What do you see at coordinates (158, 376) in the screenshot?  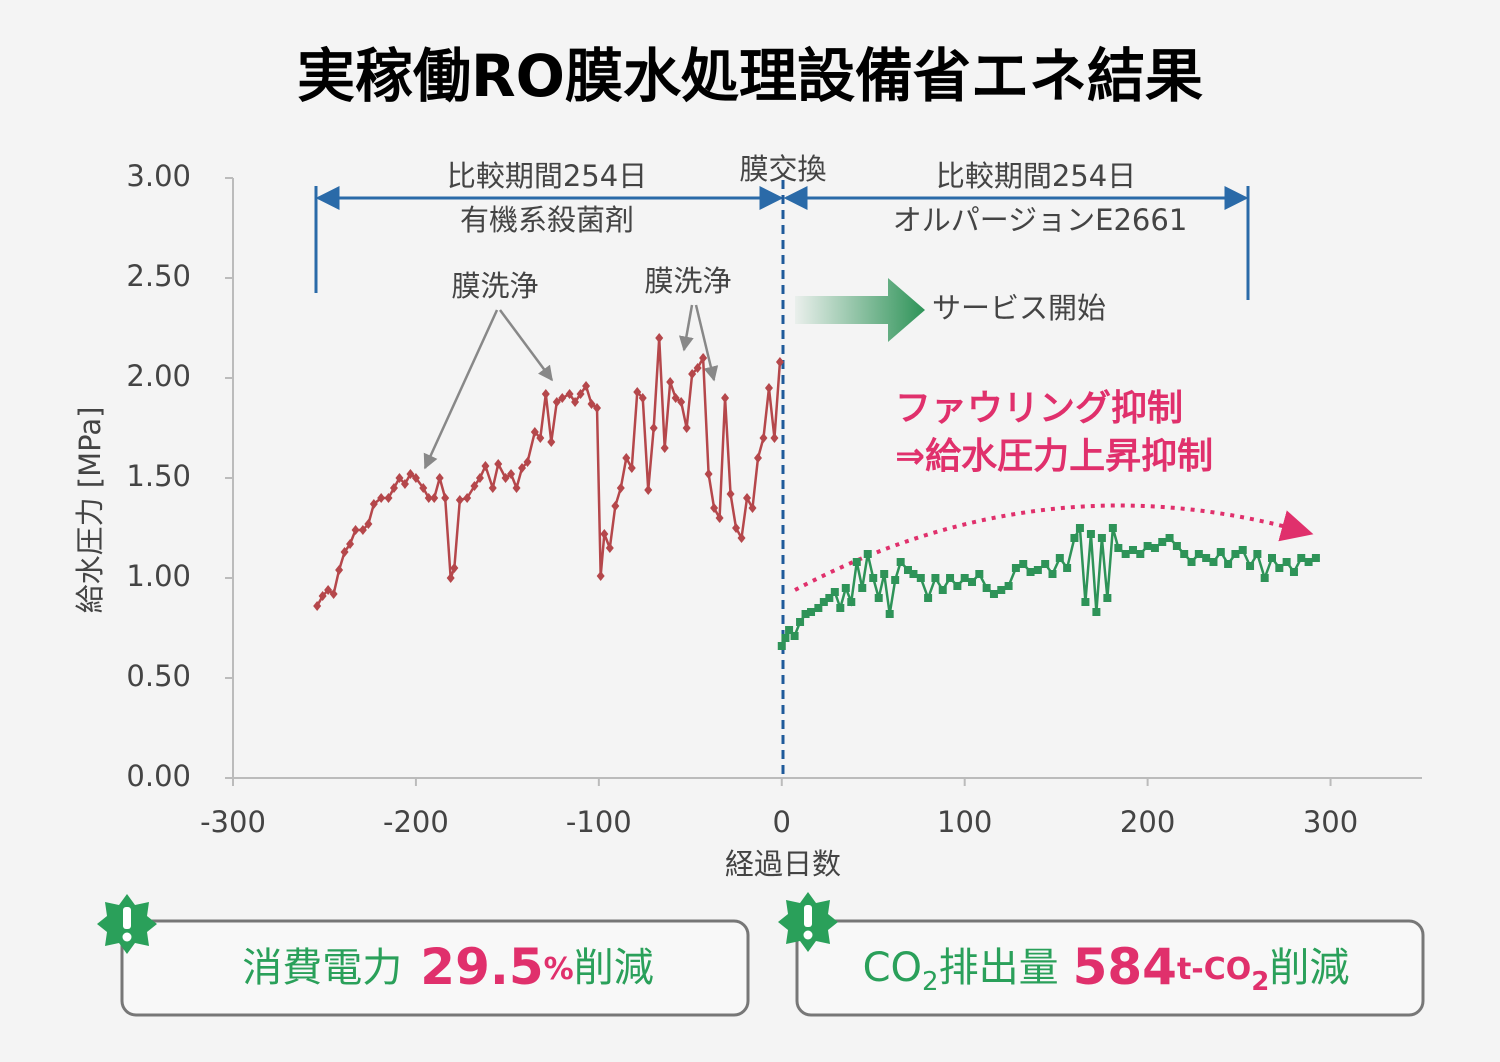 I see `y-tick-label: 2.00` at bounding box center [158, 376].